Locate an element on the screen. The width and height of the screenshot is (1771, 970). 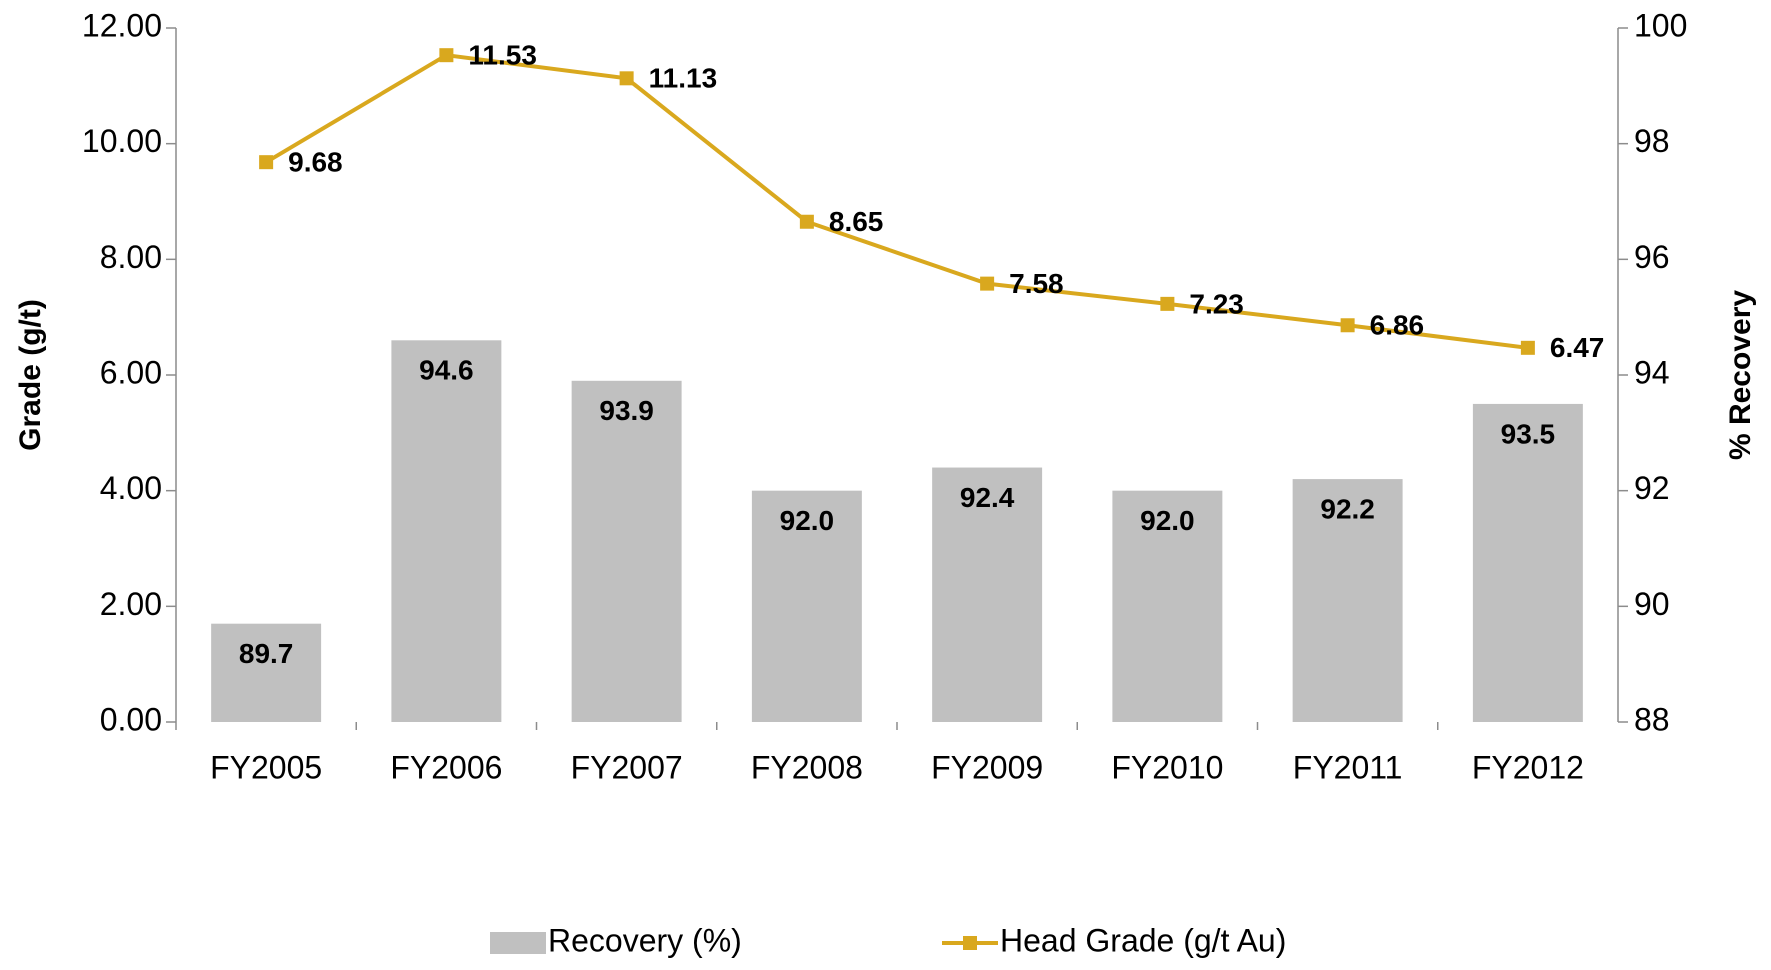
y2-tick-label: 92 is located at coordinates (1652, 488).